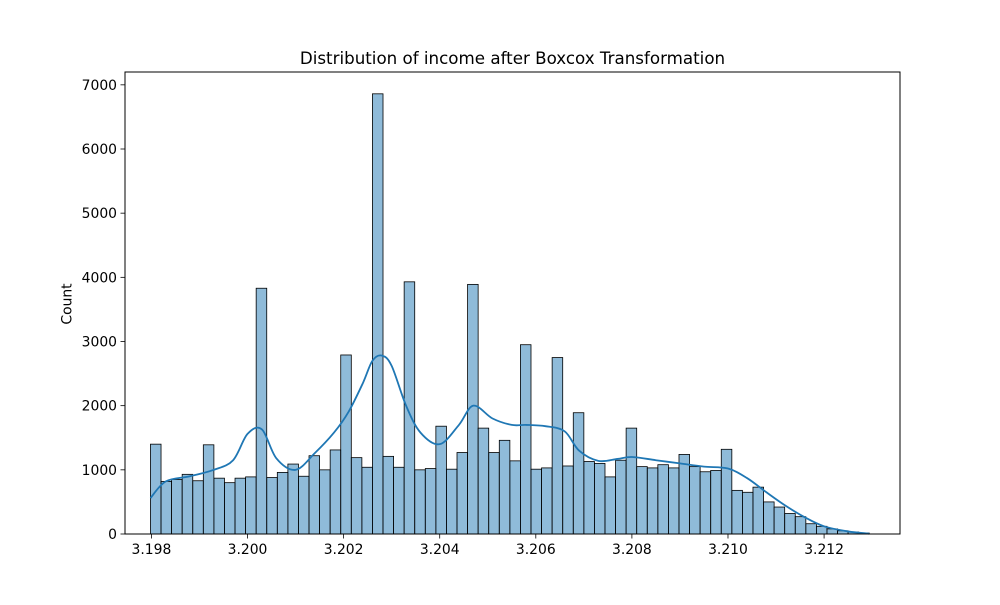 The image size is (1000, 605). What do you see at coordinates (344, 550) in the screenshot?
I see `x-tick-label: 3.202` at bounding box center [344, 550].